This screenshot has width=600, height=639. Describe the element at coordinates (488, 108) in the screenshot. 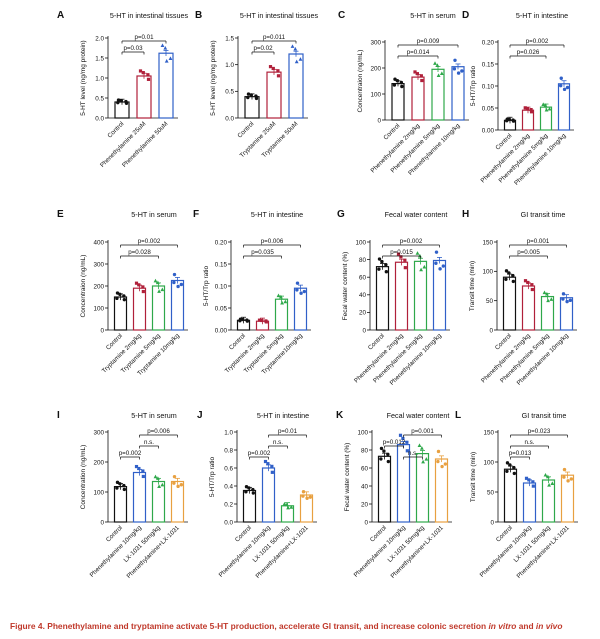

I see `y-tick-label: 0.05` at that location.